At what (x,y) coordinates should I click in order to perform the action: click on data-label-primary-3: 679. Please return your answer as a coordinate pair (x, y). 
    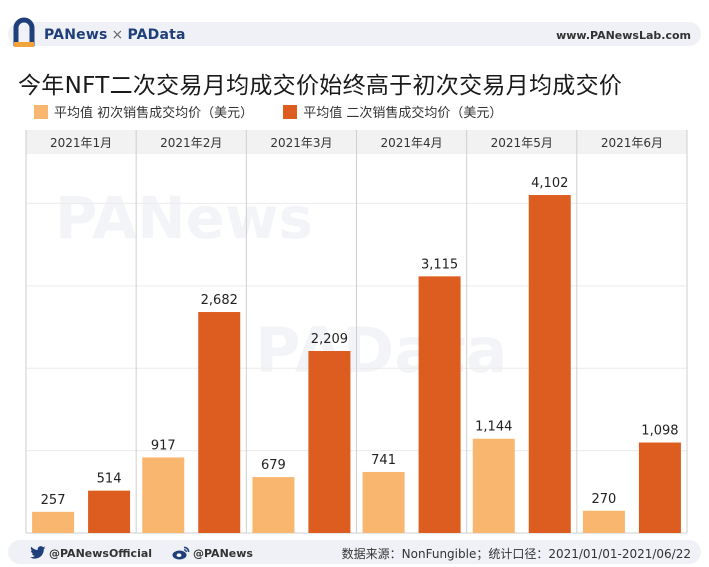
    Looking at the image, I should click on (273, 465).